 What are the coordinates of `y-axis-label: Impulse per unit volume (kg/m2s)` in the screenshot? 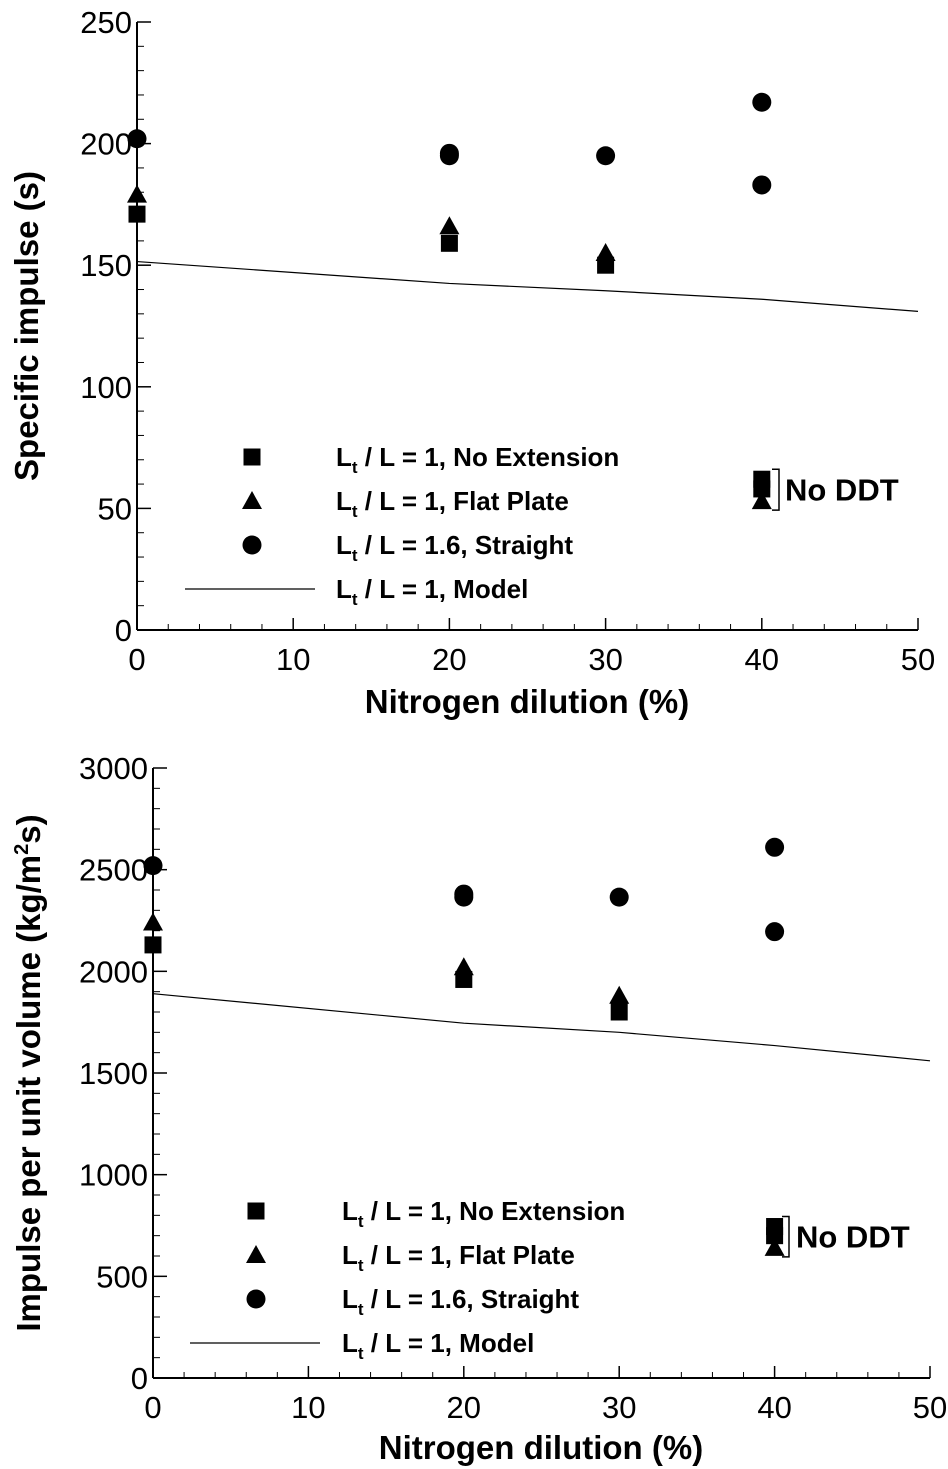 It's located at (28, 1072).